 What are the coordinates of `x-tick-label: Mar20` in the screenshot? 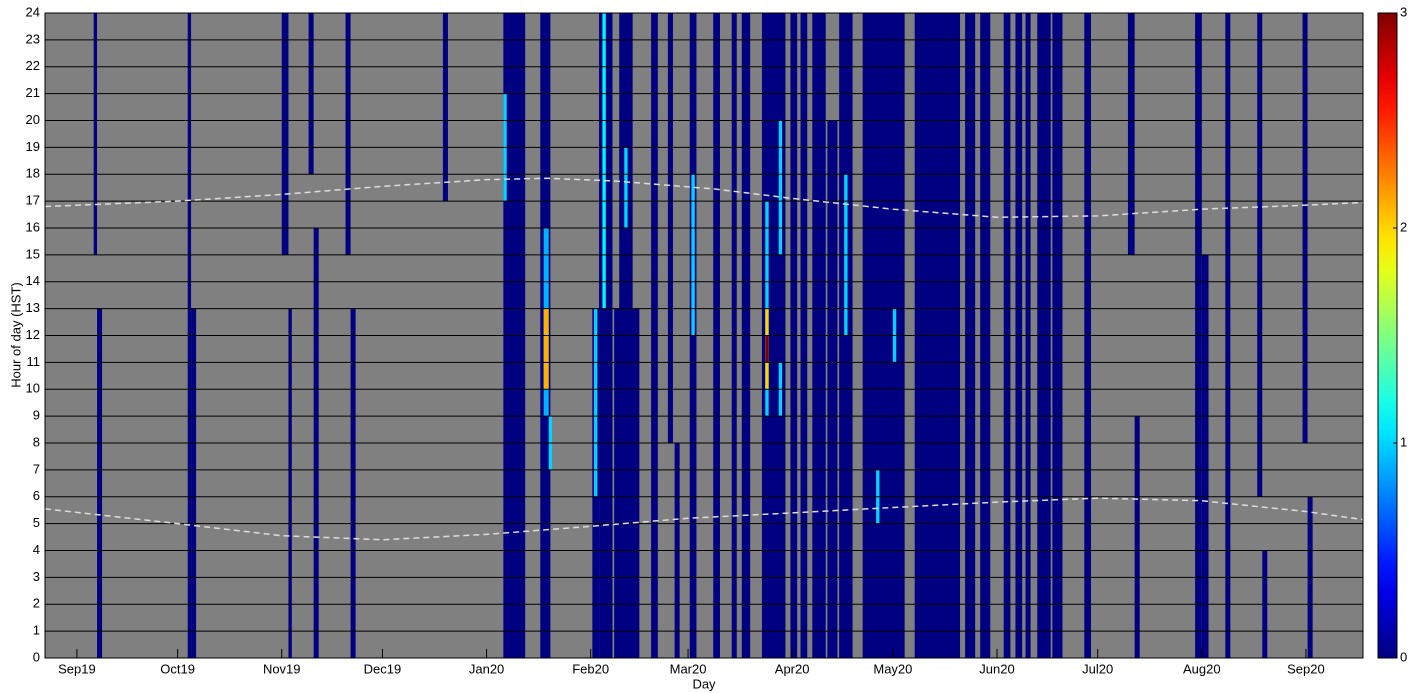 It's located at (688, 668).